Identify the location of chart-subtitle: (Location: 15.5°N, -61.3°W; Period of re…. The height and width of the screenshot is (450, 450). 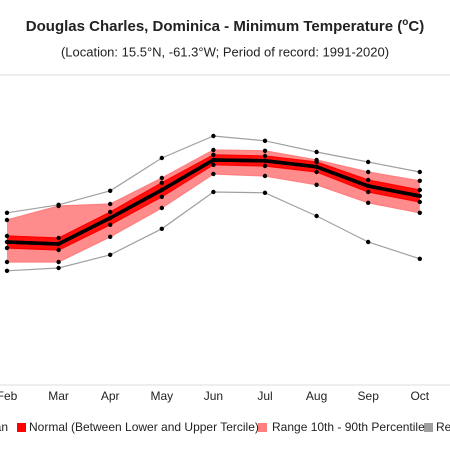
(225, 51).